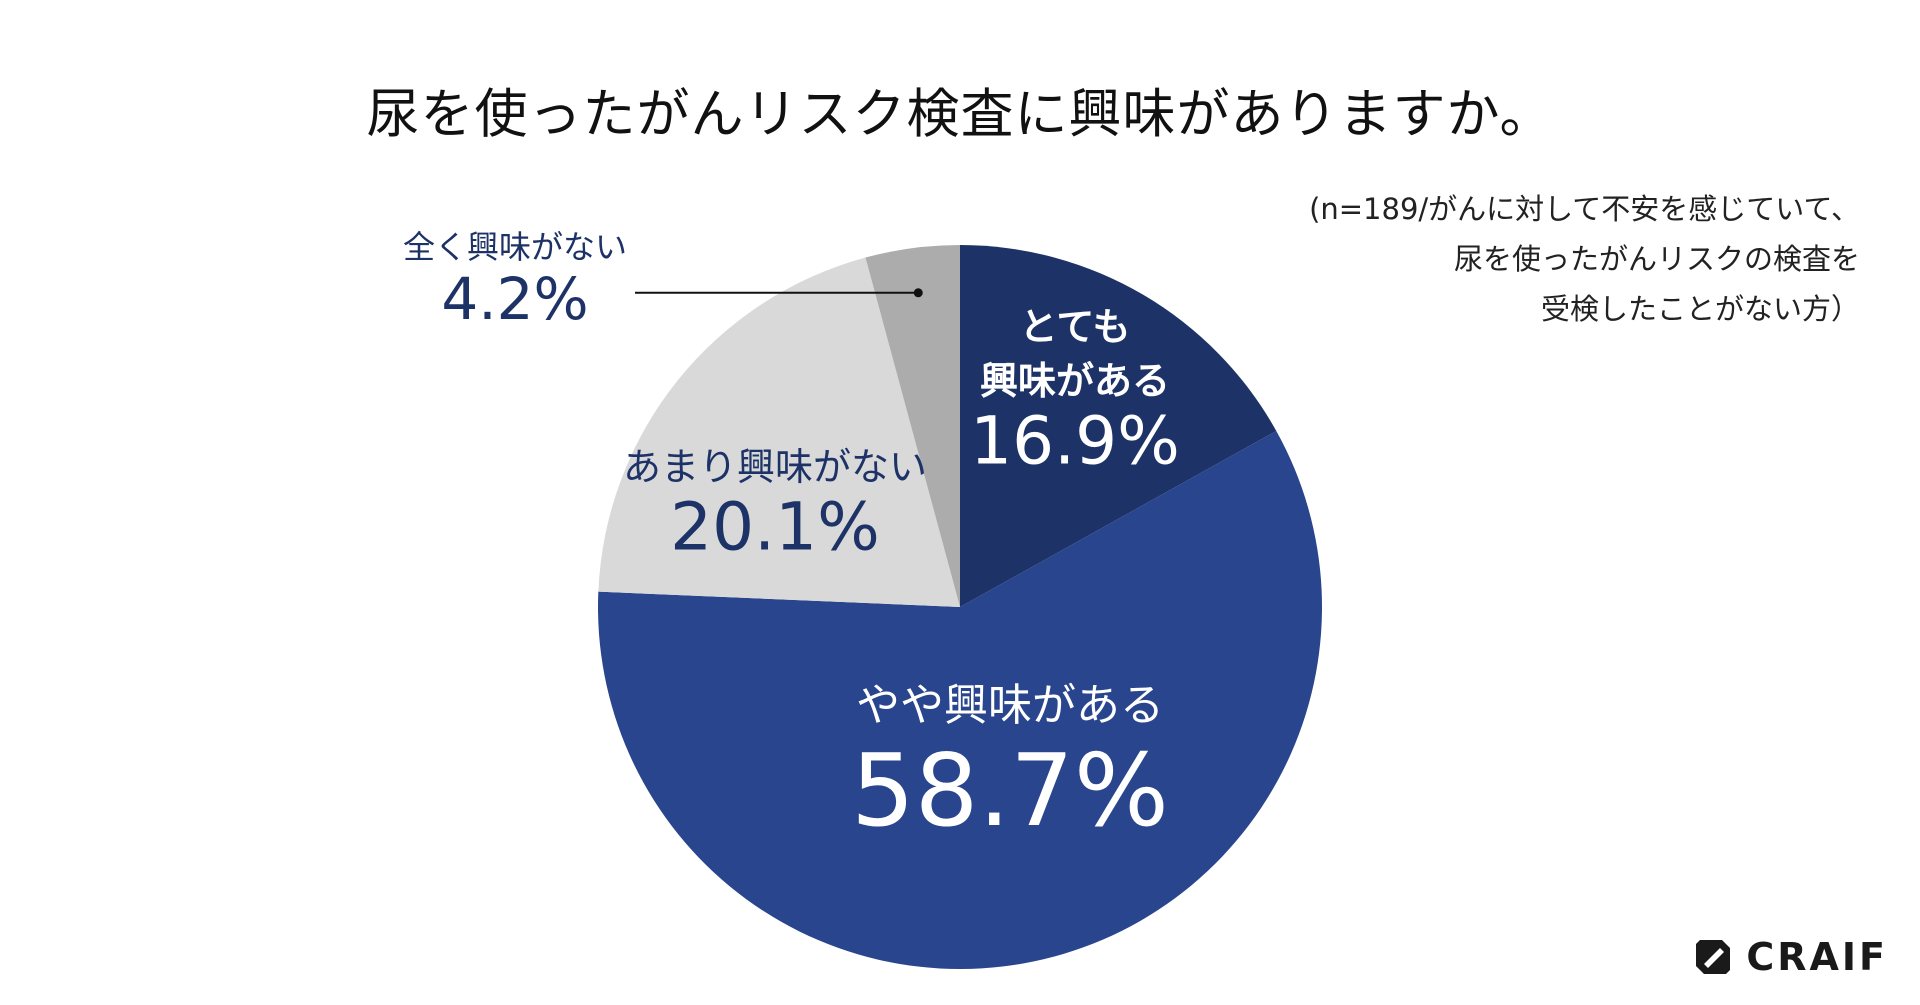  Describe the element at coordinates (960, 114) in the screenshot. I see `chart-title: 尿を使ったがんリスク検査に興味がありますか。` at that location.